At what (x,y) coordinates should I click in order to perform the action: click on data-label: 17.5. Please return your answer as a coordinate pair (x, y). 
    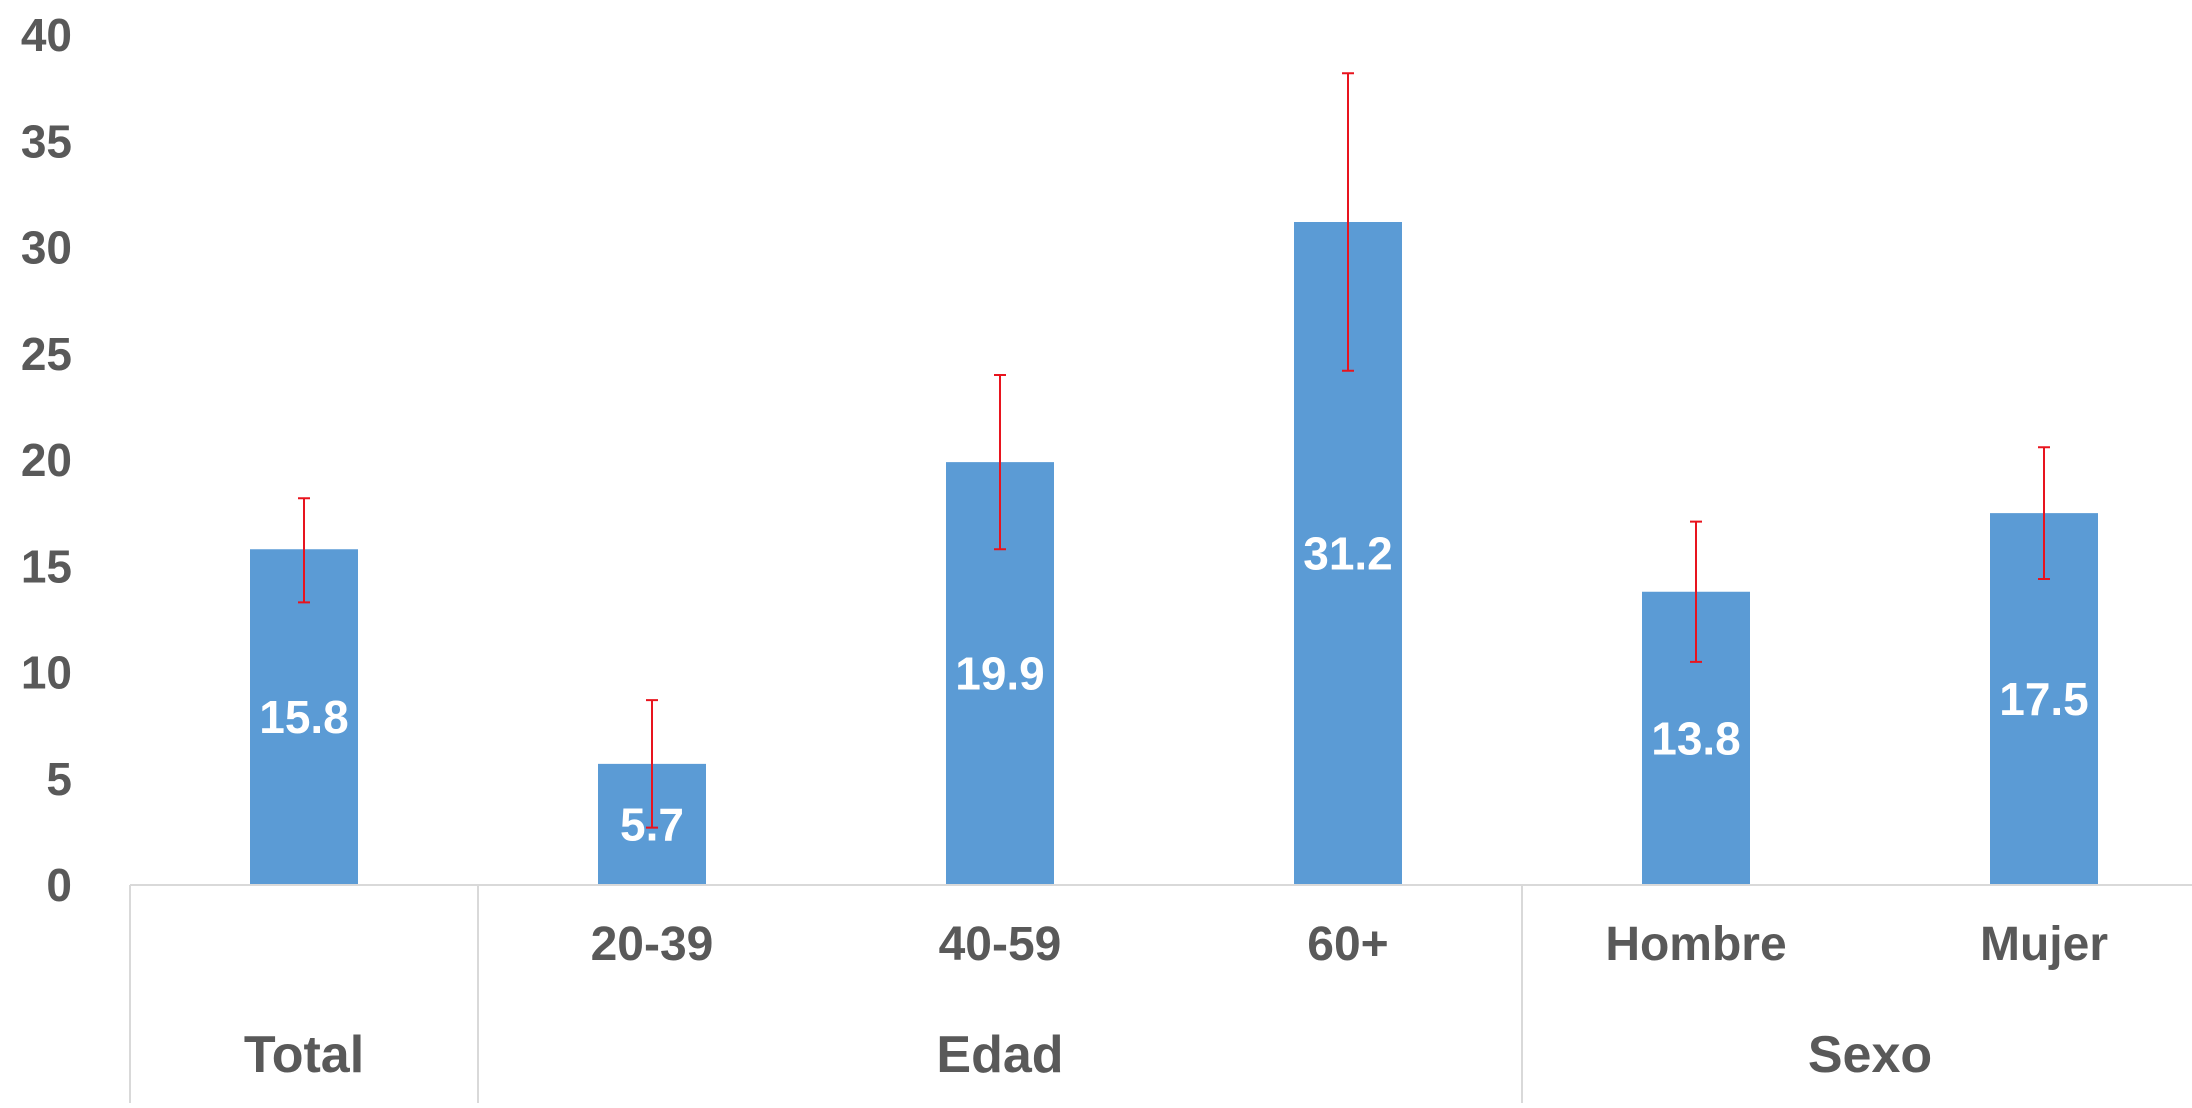
    Looking at the image, I should click on (2044, 699).